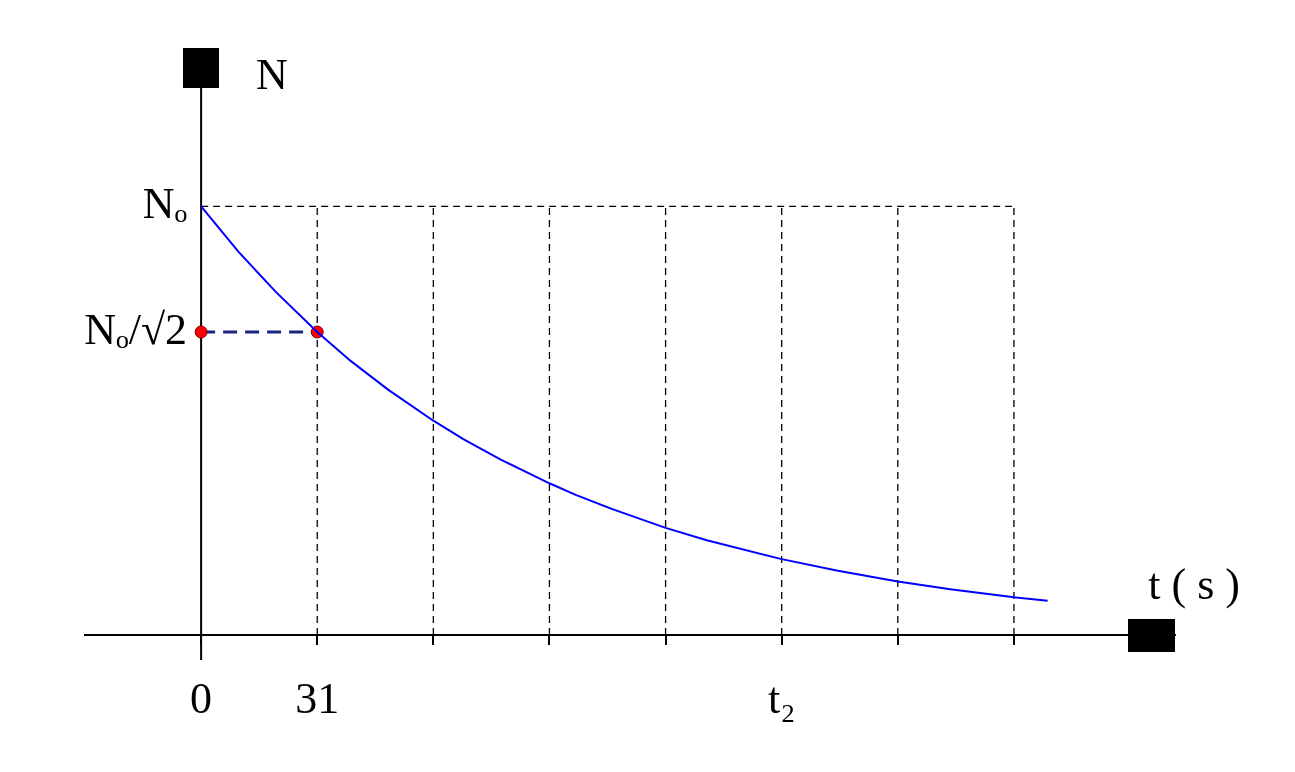 This screenshot has height=772, width=1295. Describe the element at coordinates (165, 203) in the screenshot. I see `annotation: Nₒ` at that location.